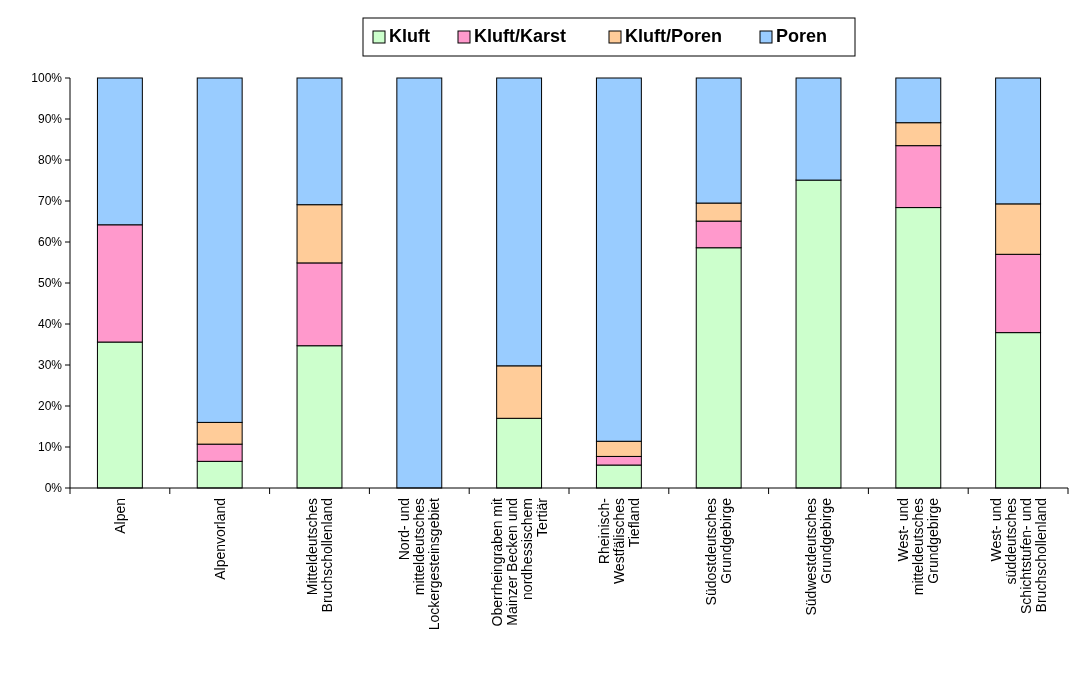 The width and height of the screenshot is (1091, 693). What do you see at coordinates (409, 36) in the screenshot?
I see `legend-label: Kluft` at bounding box center [409, 36].